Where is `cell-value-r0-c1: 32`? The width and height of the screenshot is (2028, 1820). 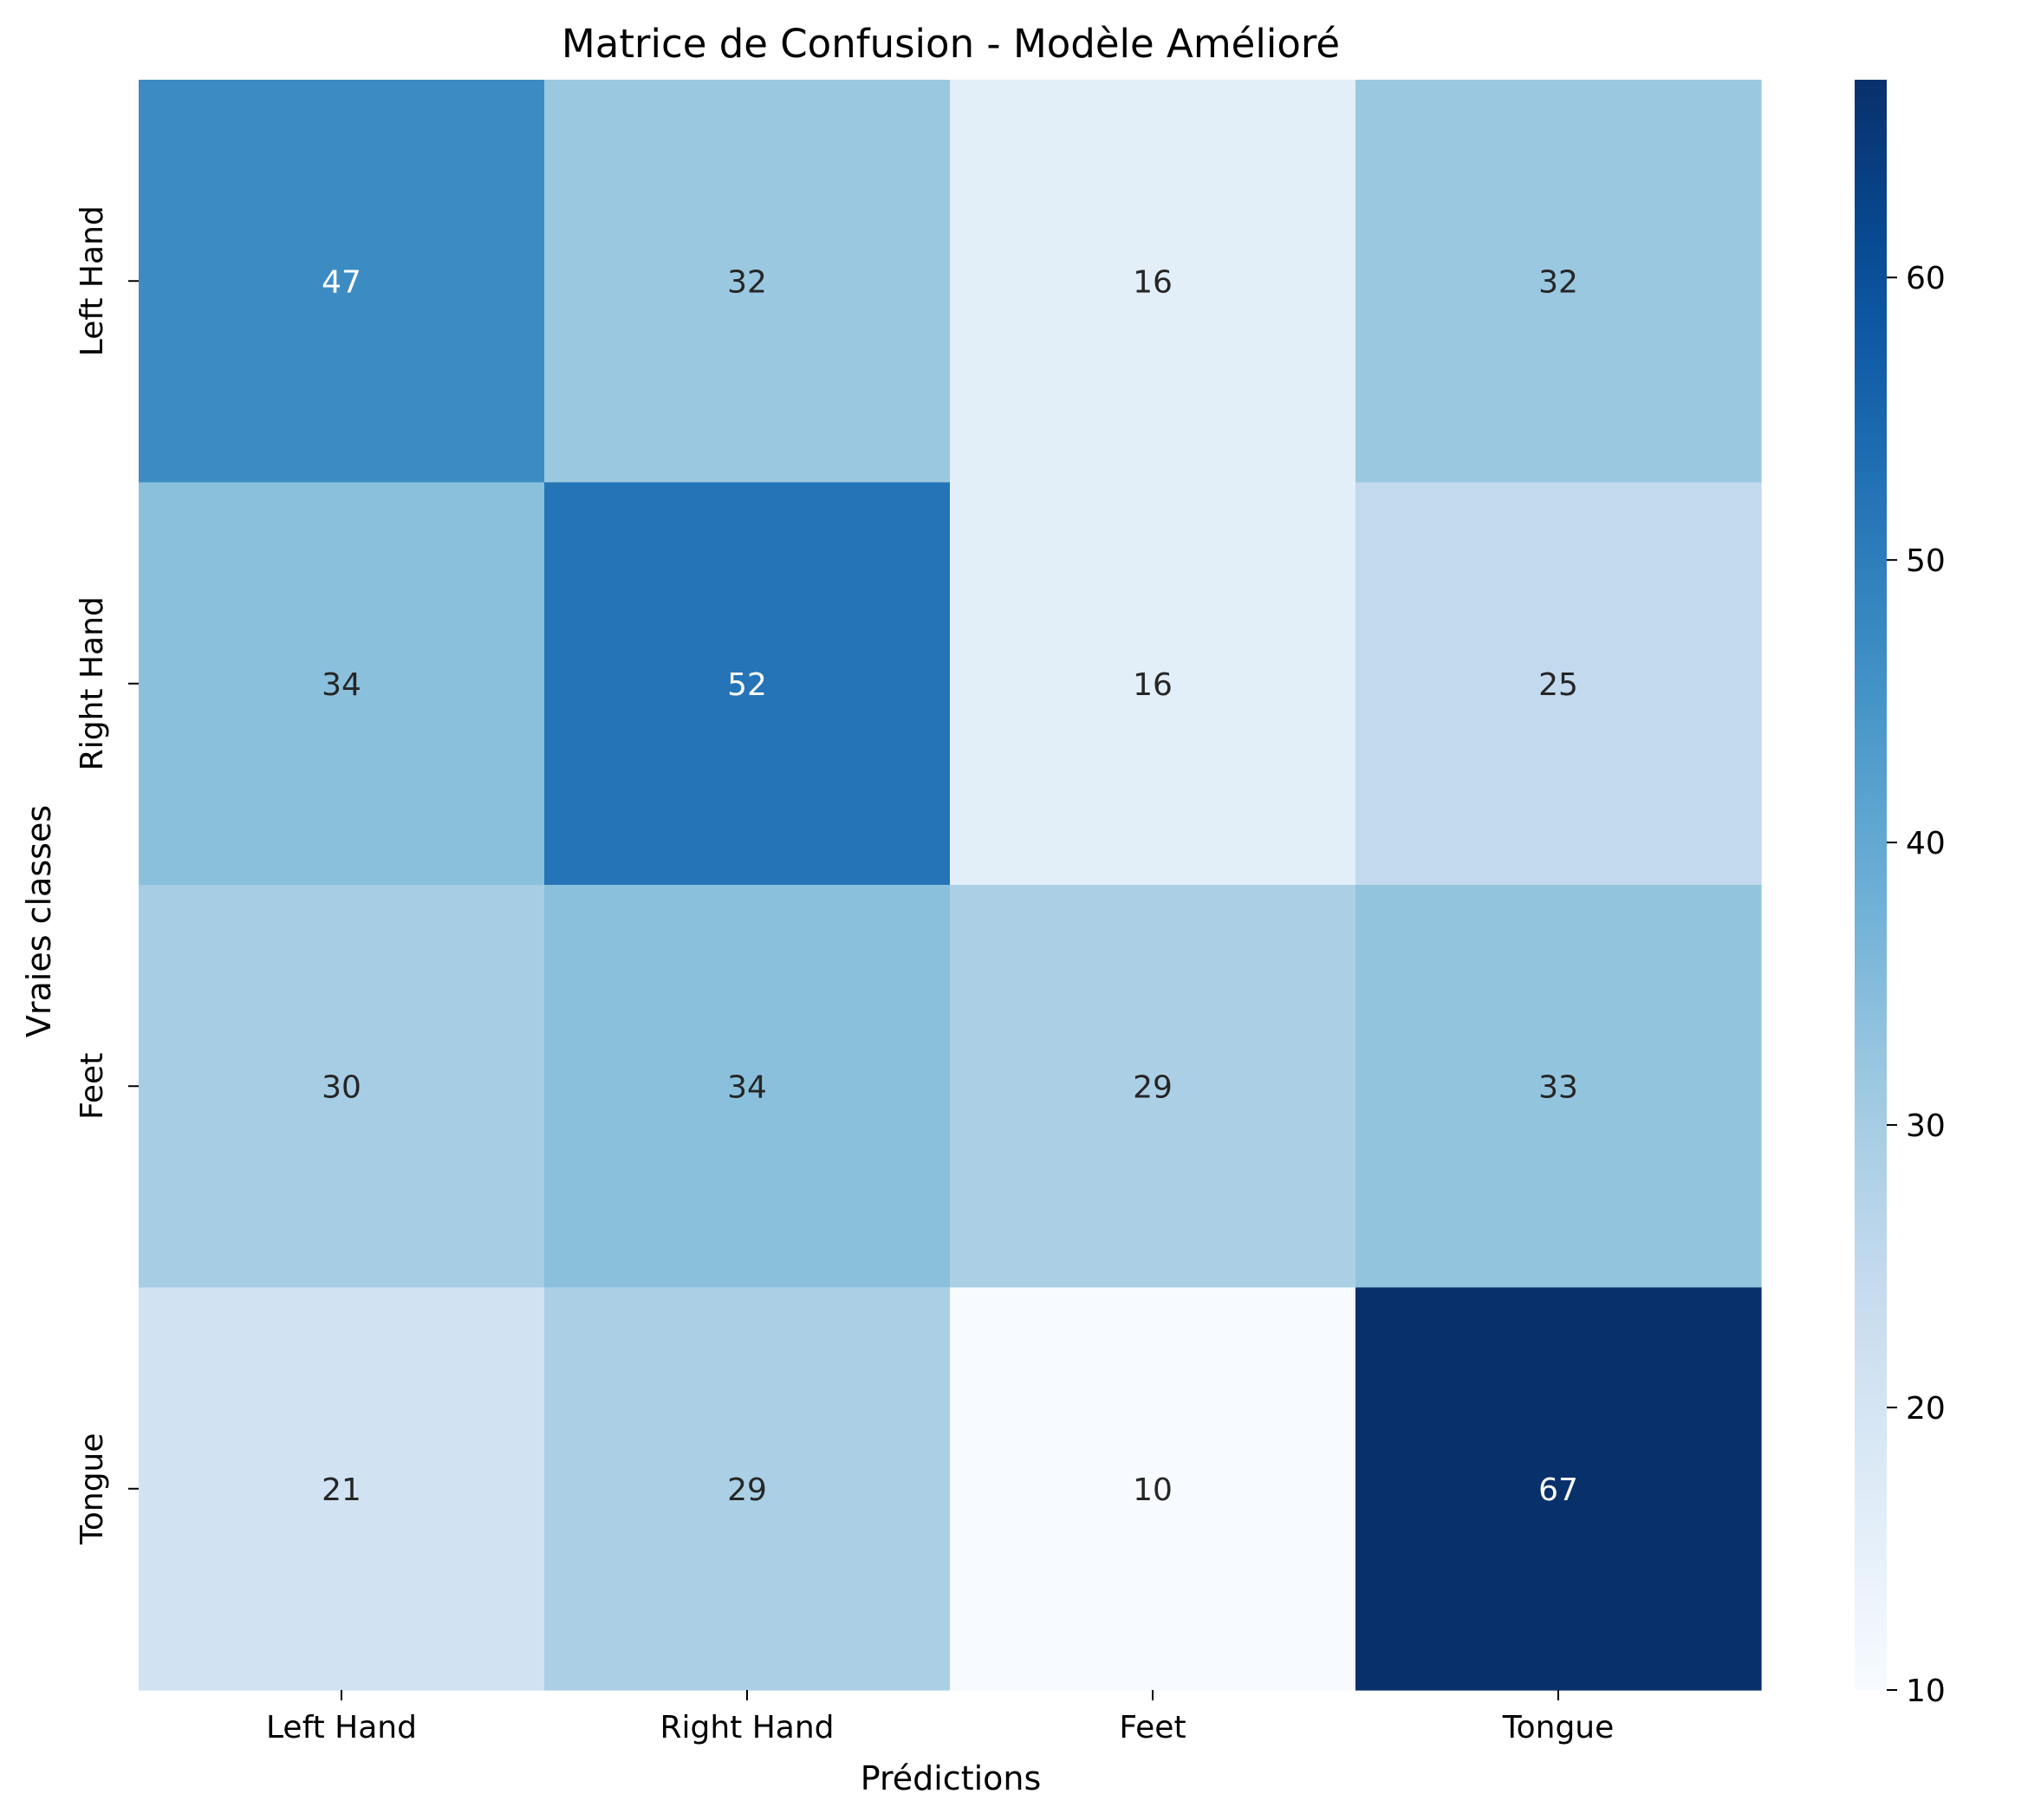 cell-value-r0-c1: 32 is located at coordinates (747, 282).